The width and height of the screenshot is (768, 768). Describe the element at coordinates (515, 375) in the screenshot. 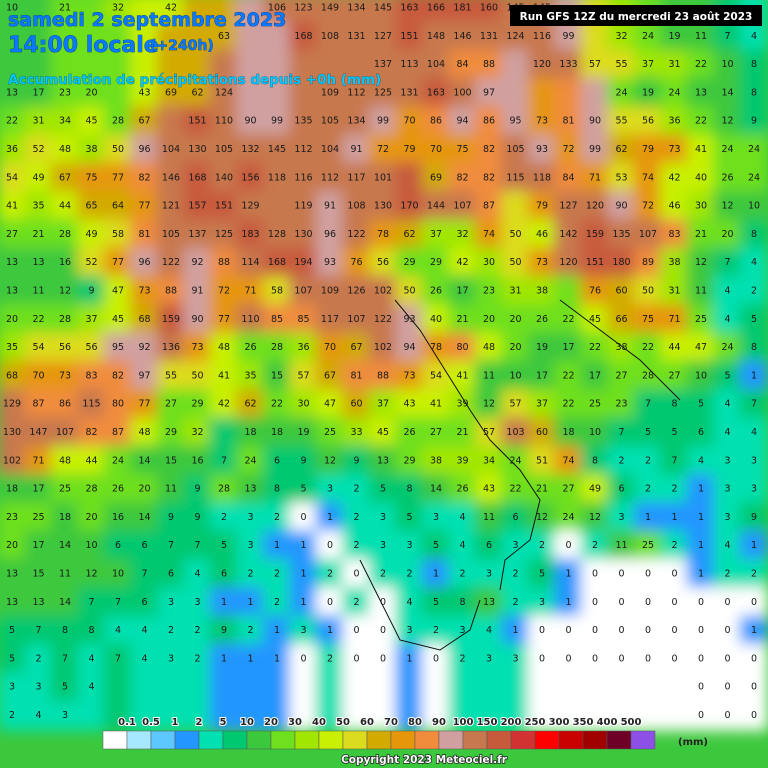

I see `precip-value: 10` at that location.